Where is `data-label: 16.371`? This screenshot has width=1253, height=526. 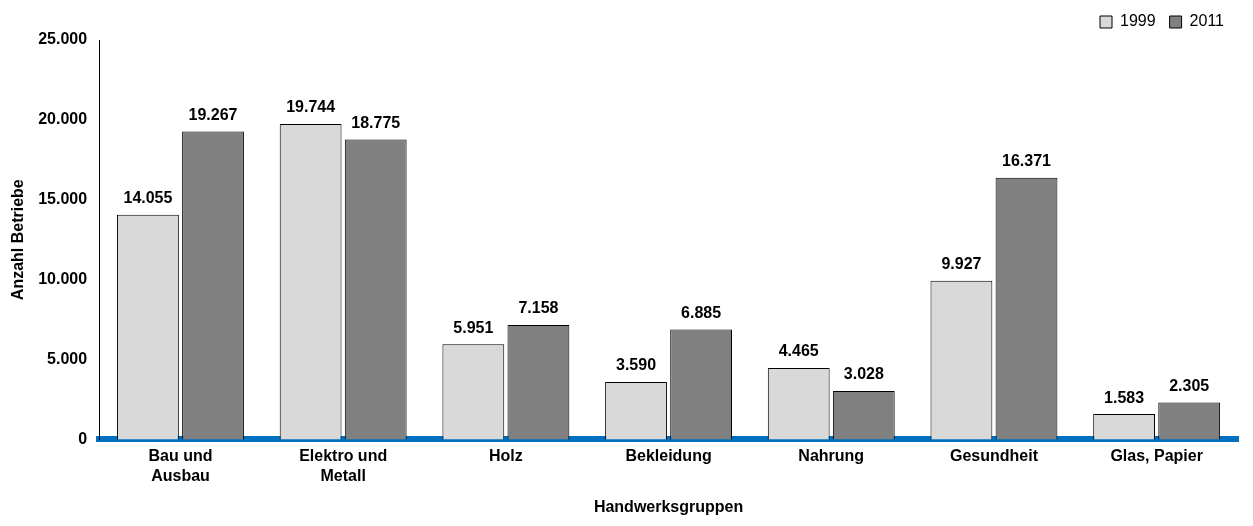 data-label: 16.371 is located at coordinates (1027, 161).